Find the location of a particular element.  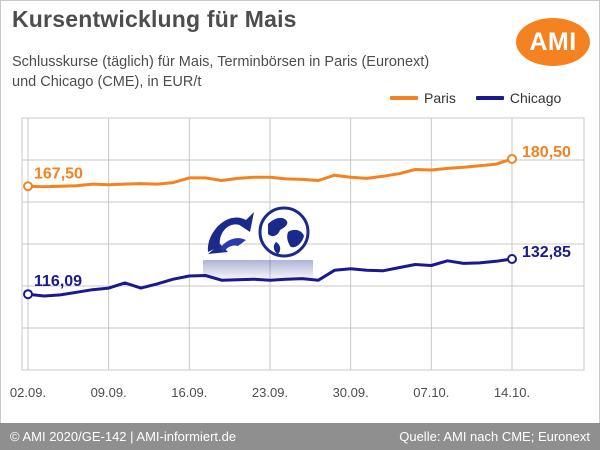

ami-logo: AMI is located at coordinates (553, 42).